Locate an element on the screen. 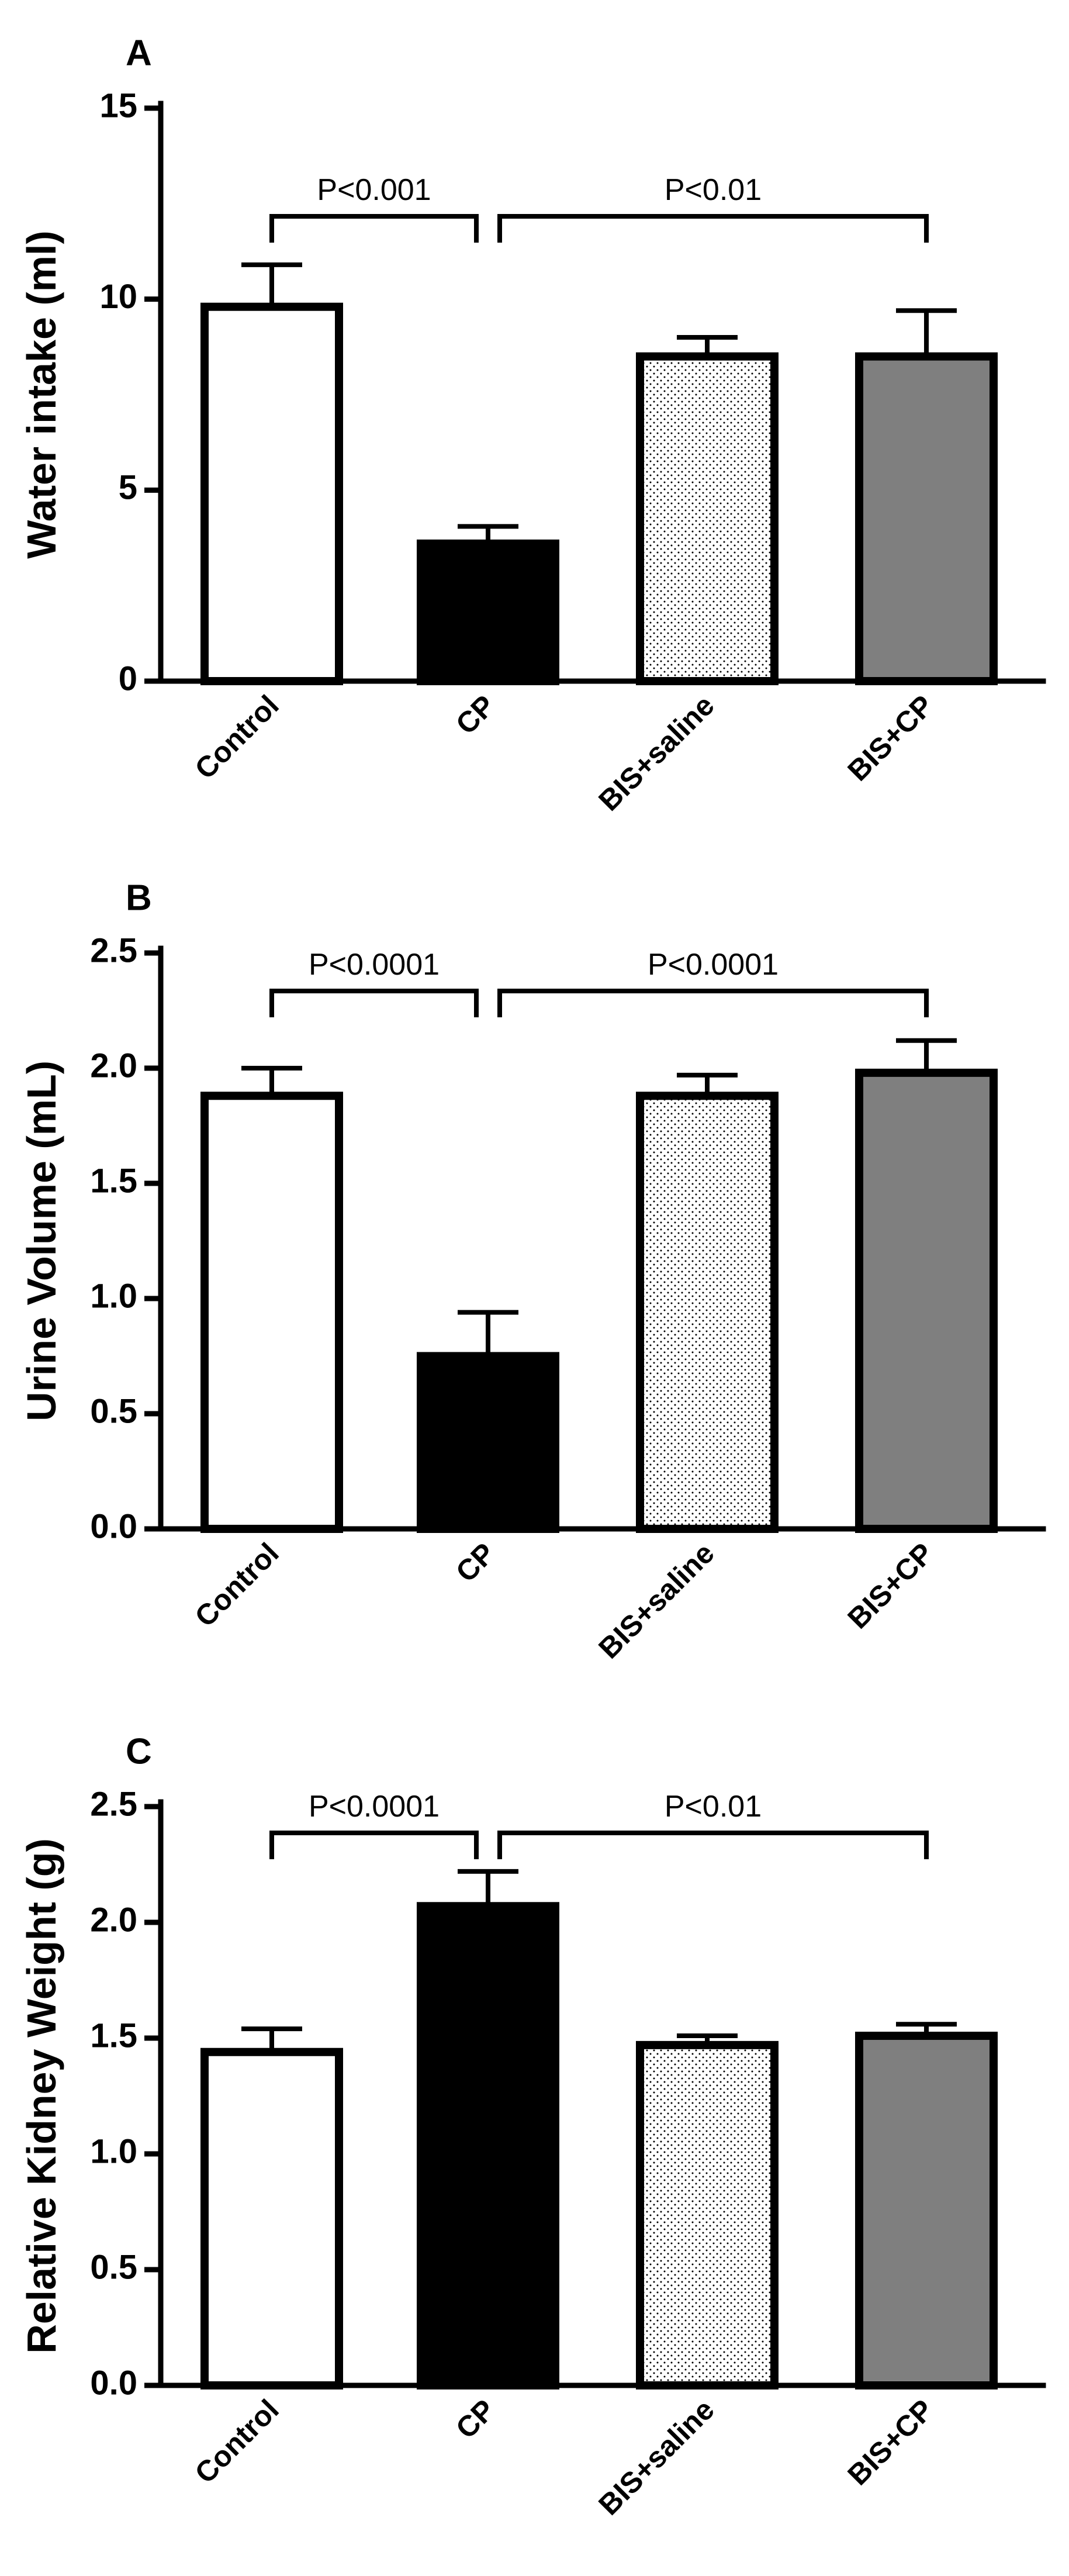  p-value-label: P<0.001 is located at coordinates (374, 190).